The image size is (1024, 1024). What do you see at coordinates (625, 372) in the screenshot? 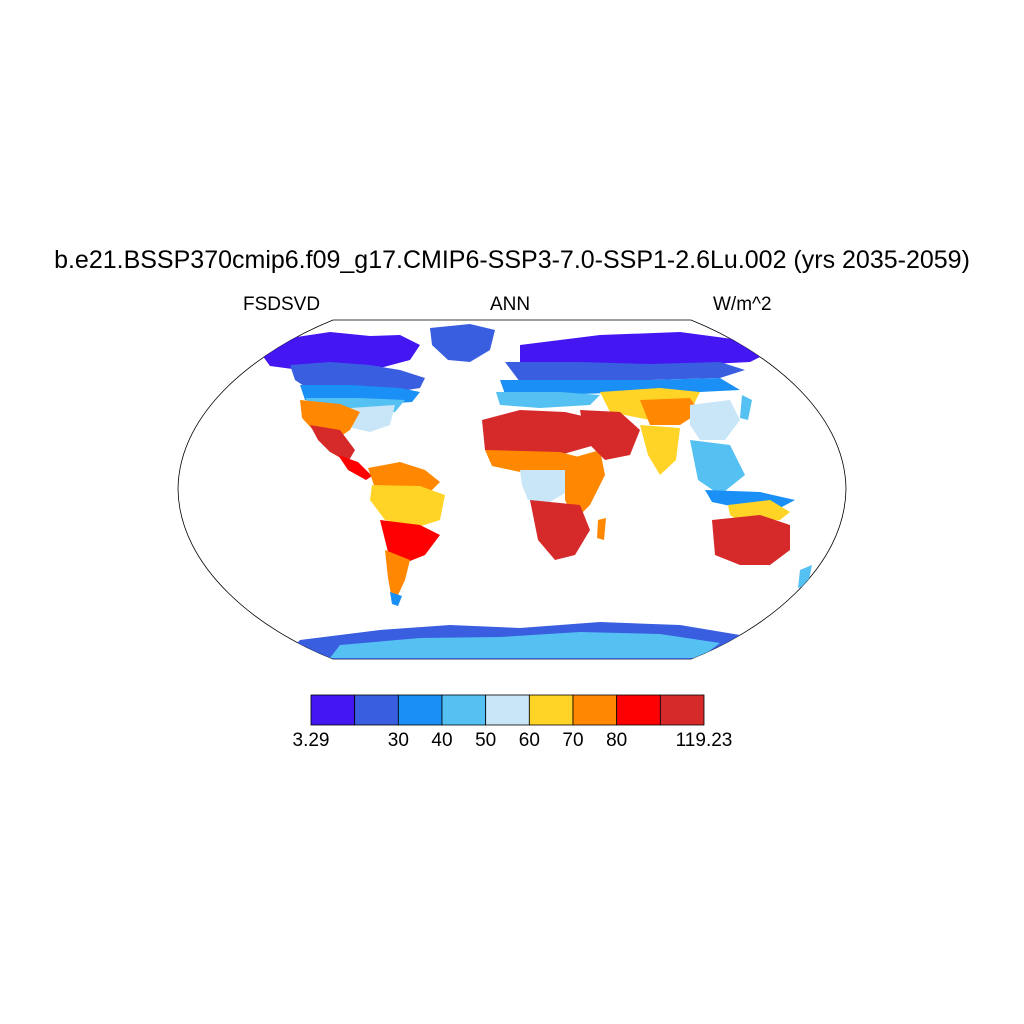
I see `region-north-eurasia` at bounding box center [625, 372].